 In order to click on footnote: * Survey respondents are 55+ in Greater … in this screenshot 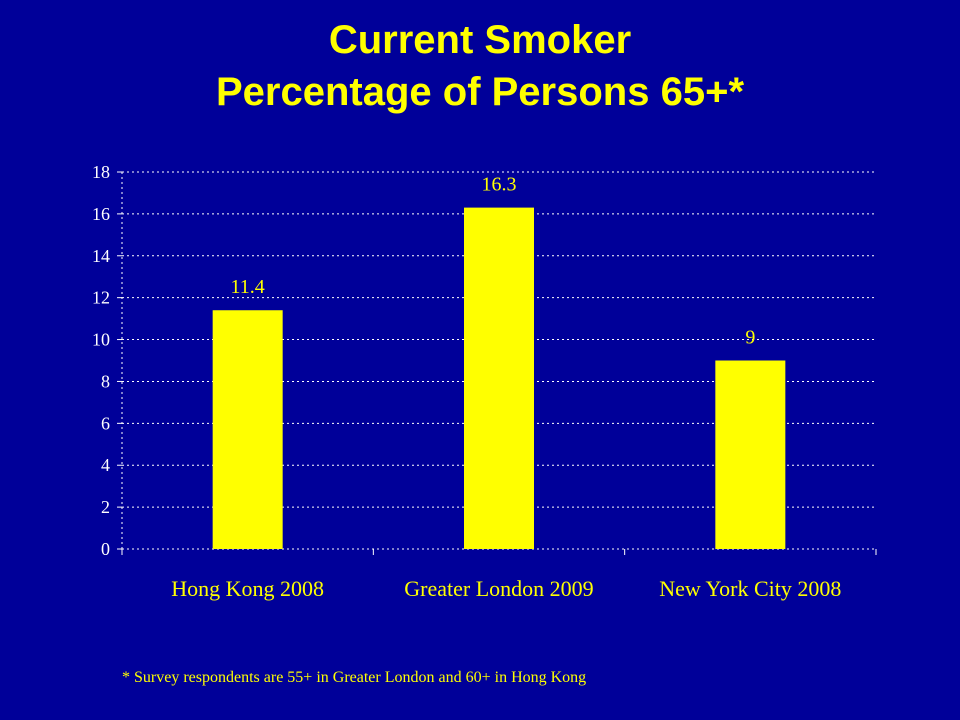, I will do `click(354, 677)`.